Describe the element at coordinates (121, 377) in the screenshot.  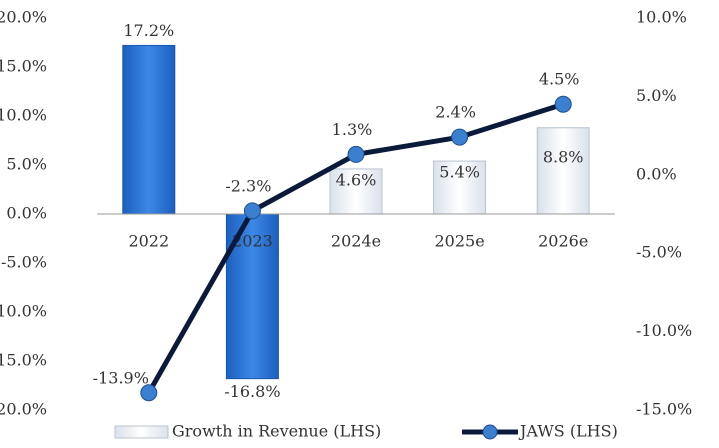
I see `line-value-label: -13.9%` at that location.